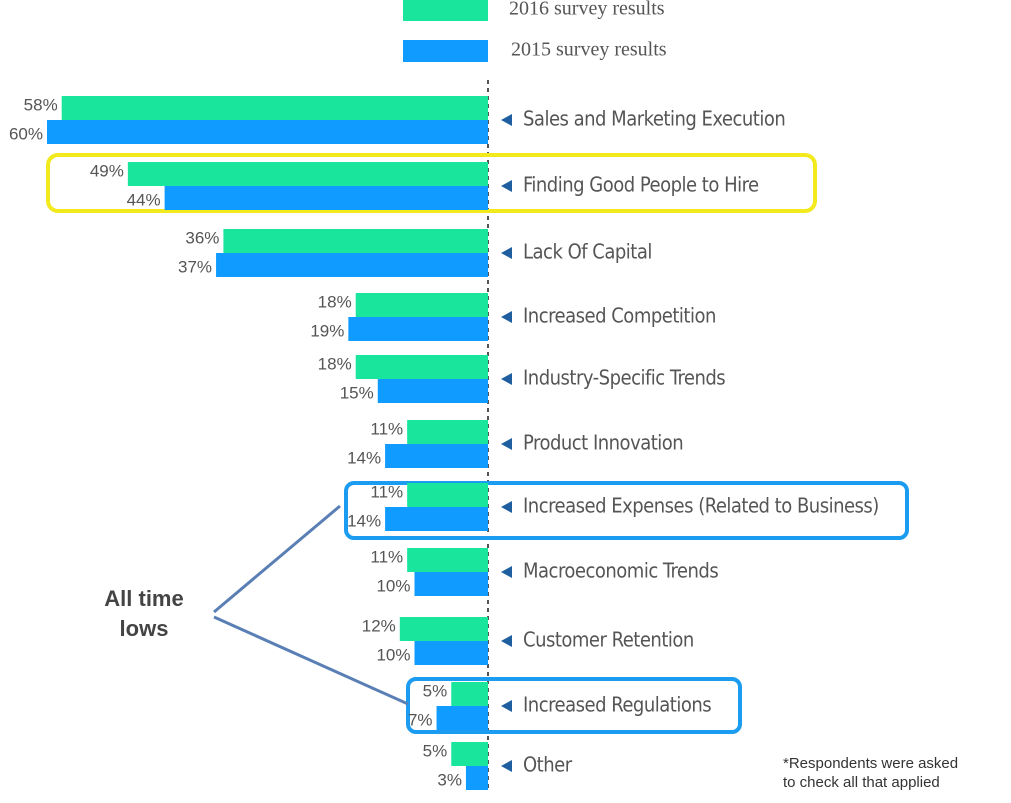 This screenshot has width=1011, height=803. What do you see at coordinates (357, 392) in the screenshot?
I see `value-label: 15%` at bounding box center [357, 392].